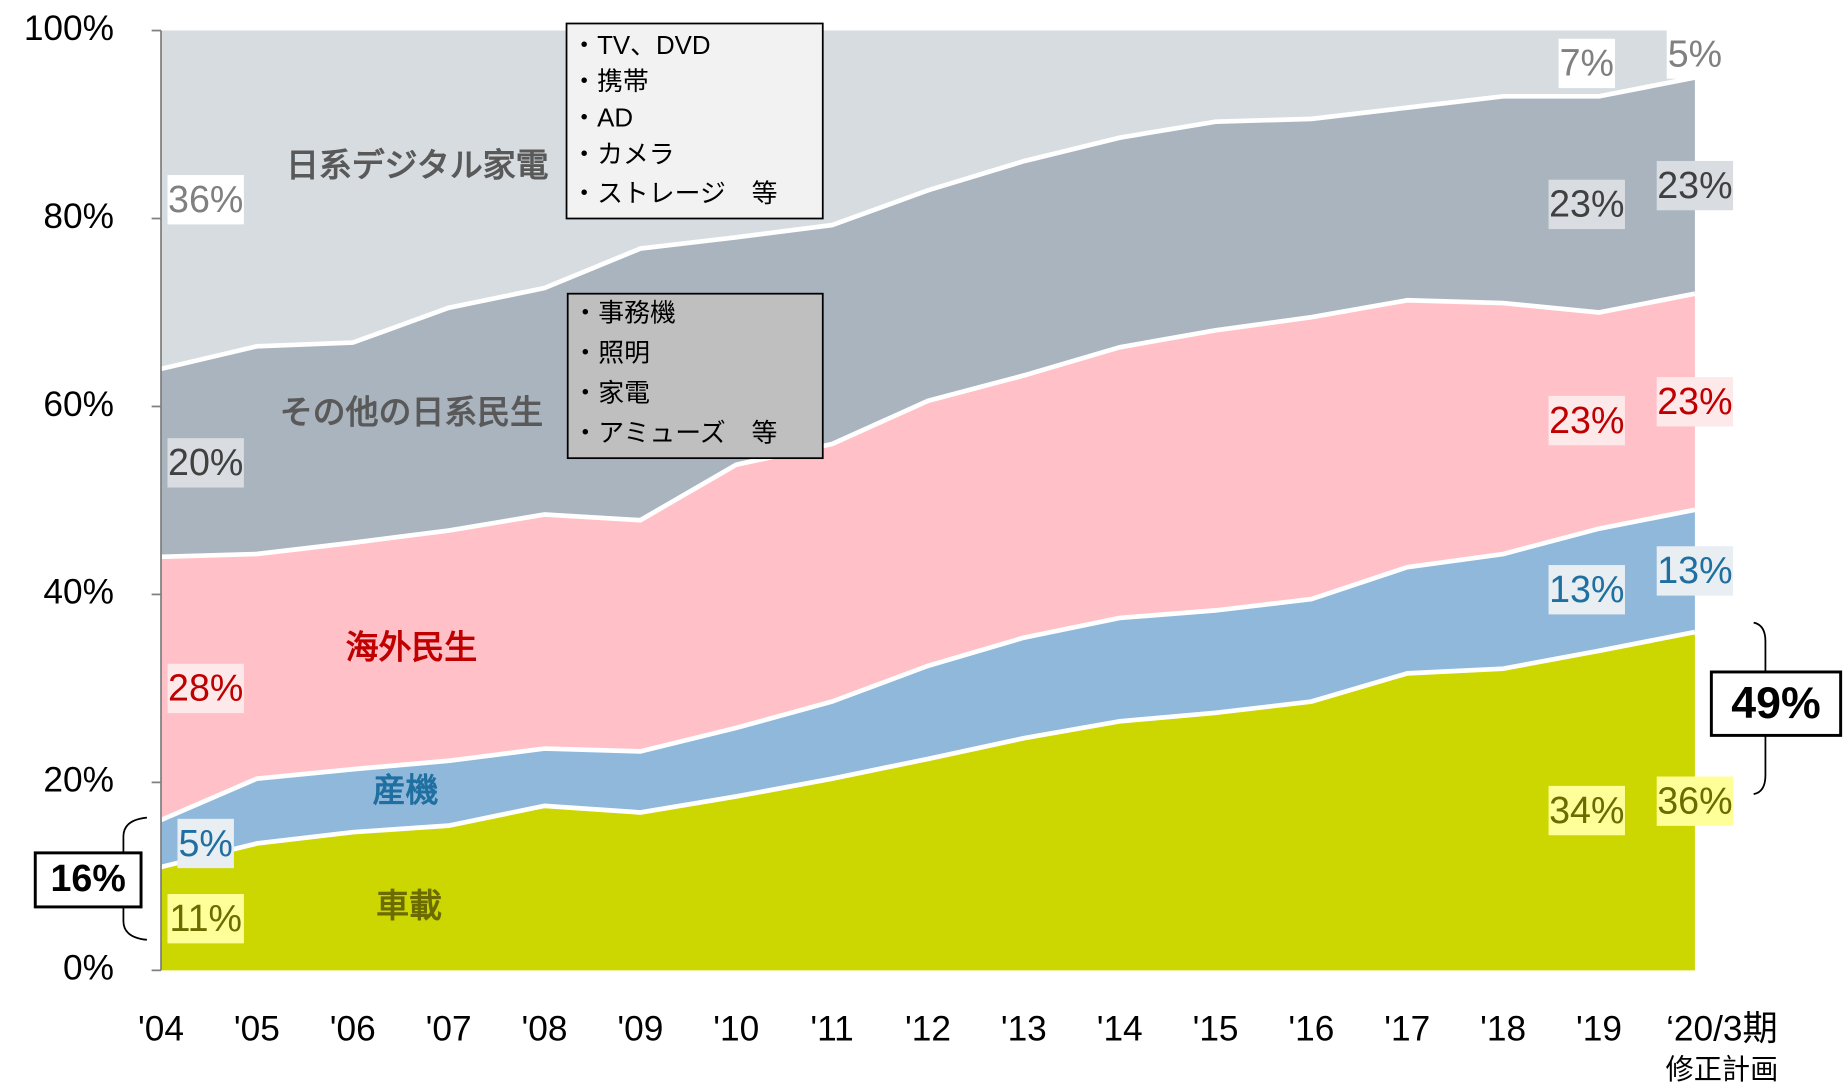 The height and width of the screenshot is (1089, 1843). I want to click on x-tick-label: '08, so click(545, 1029).